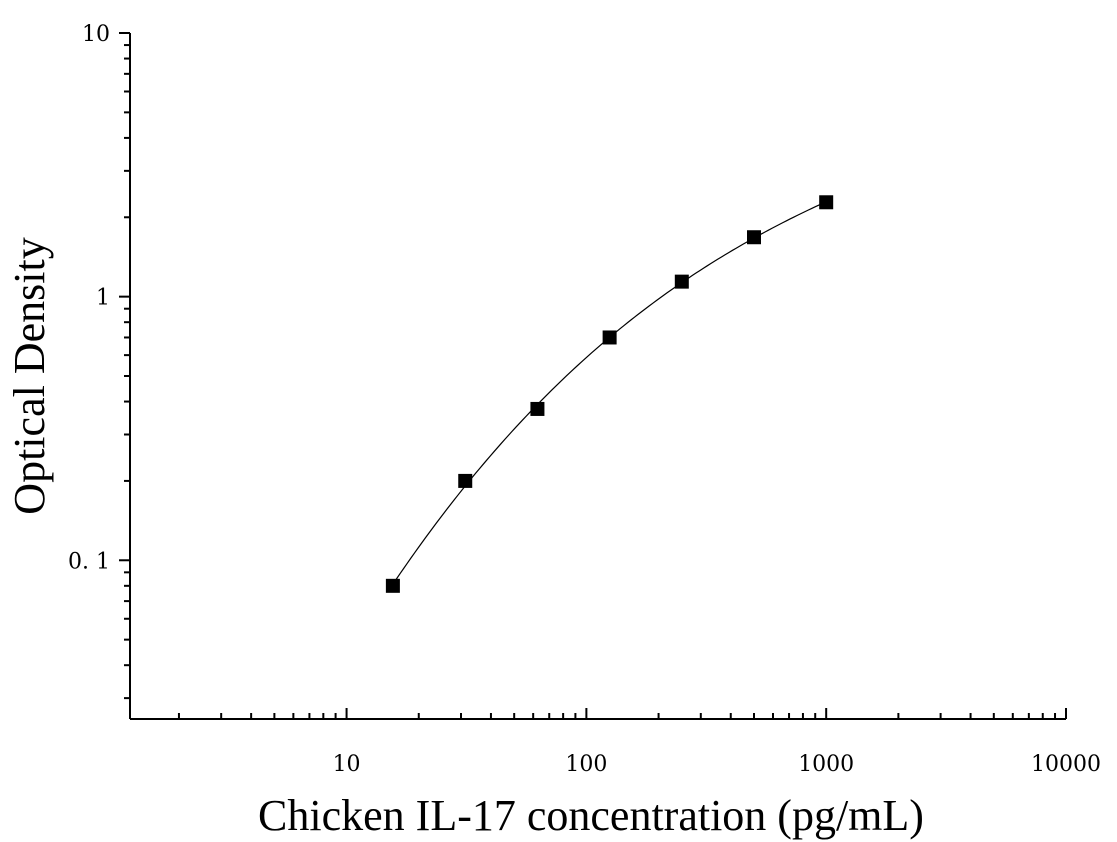 This screenshot has width=1117, height=842. What do you see at coordinates (1066, 764) in the screenshot?
I see `x-tick-label: 10000` at bounding box center [1066, 764].